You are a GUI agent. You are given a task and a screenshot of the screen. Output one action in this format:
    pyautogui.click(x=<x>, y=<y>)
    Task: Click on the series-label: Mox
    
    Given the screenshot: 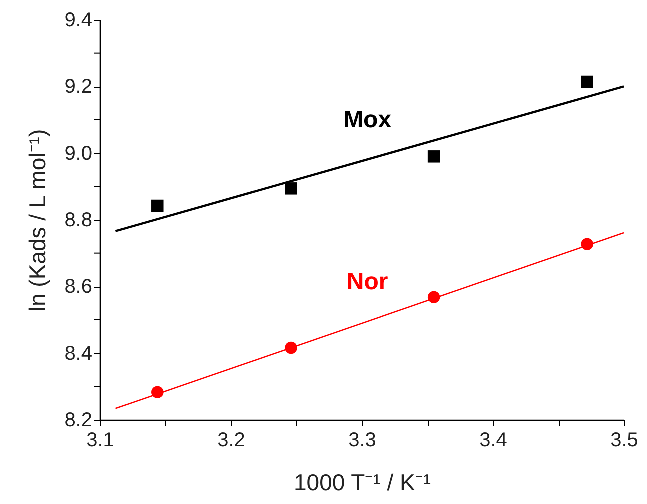 What is the action you would take?
    pyautogui.click(x=368, y=120)
    